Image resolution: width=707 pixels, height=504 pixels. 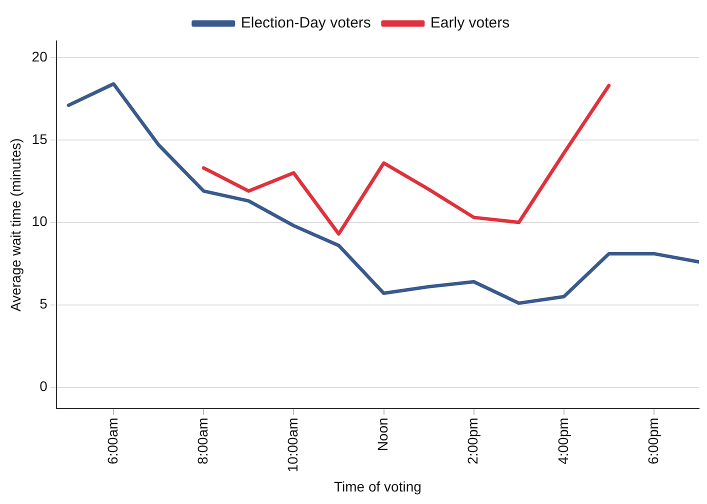 What do you see at coordinates (202, 441) in the screenshot?
I see `x-tick-label: 8:00am` at bounding box center [202, 441].